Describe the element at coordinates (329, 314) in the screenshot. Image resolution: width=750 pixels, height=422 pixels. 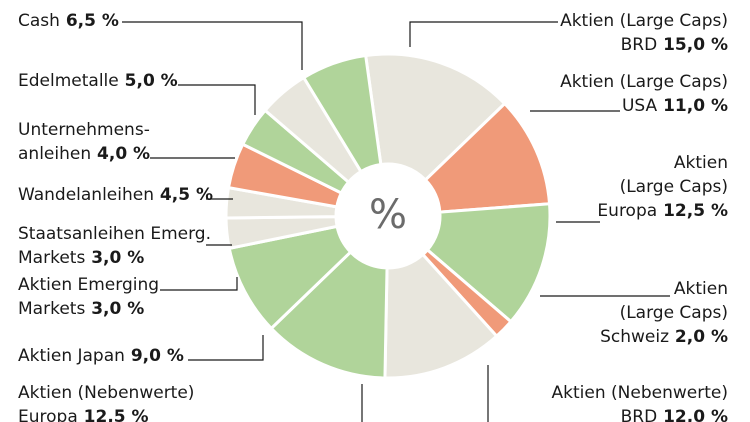
I see `slice-aktien-nebenwerte-europa` at that location.